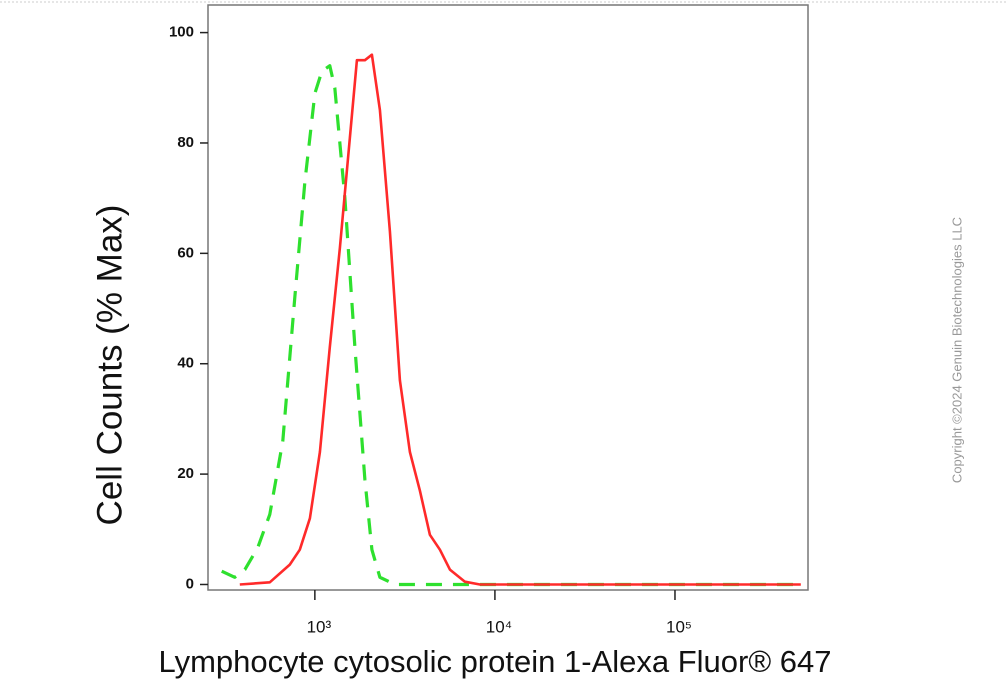  Describe the element at coordinates (185, 363) in the screenshot. I see `y-tick-label: 40` at that location.